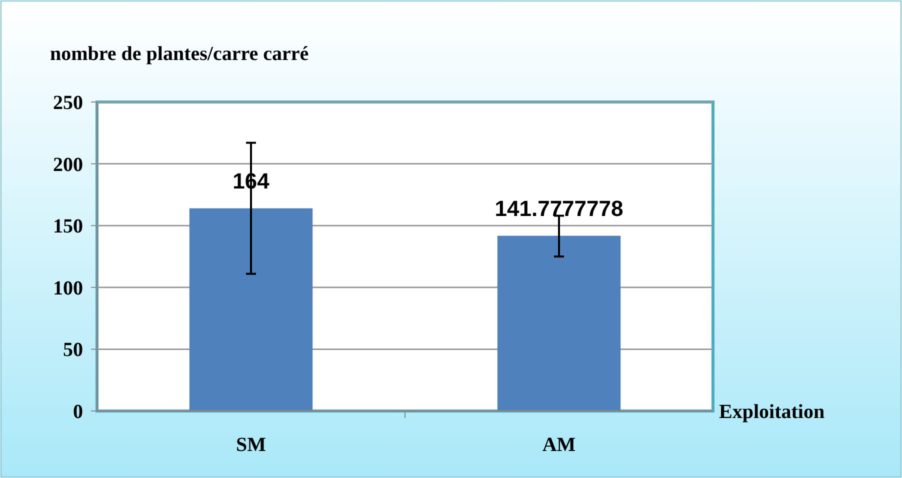 This screenshot has width=902, height=478. I want to click on data-label: 141.7777778, so click(559, 208).